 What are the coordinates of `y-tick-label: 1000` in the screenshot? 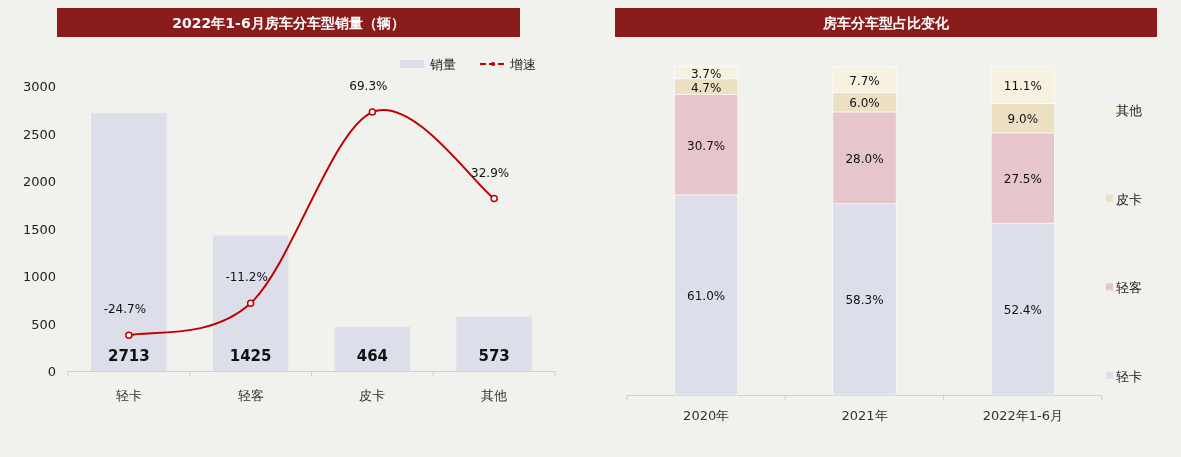 It's located at (39, 276).